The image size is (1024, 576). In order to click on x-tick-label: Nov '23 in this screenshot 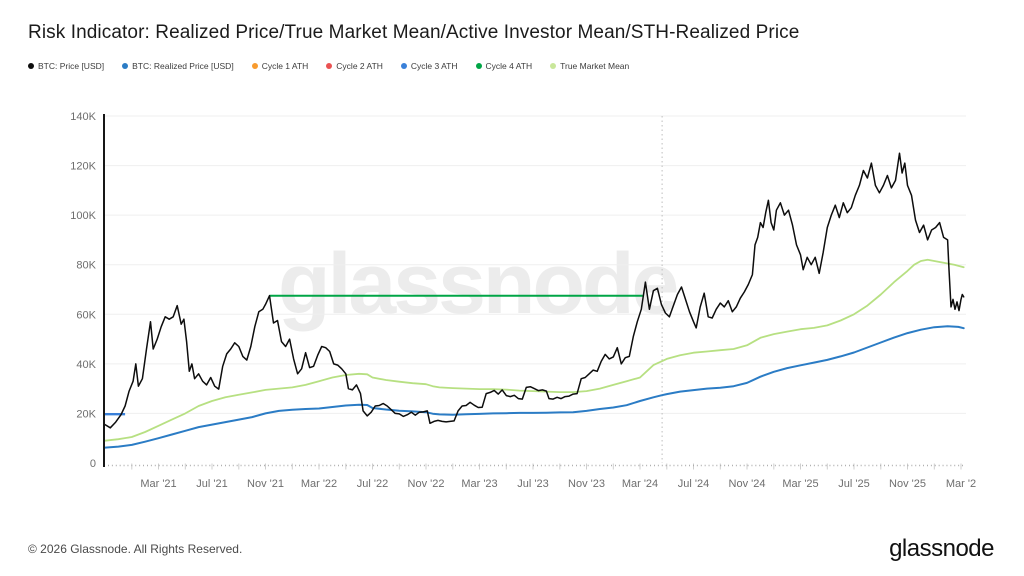, I will do `click(586, 484)`.